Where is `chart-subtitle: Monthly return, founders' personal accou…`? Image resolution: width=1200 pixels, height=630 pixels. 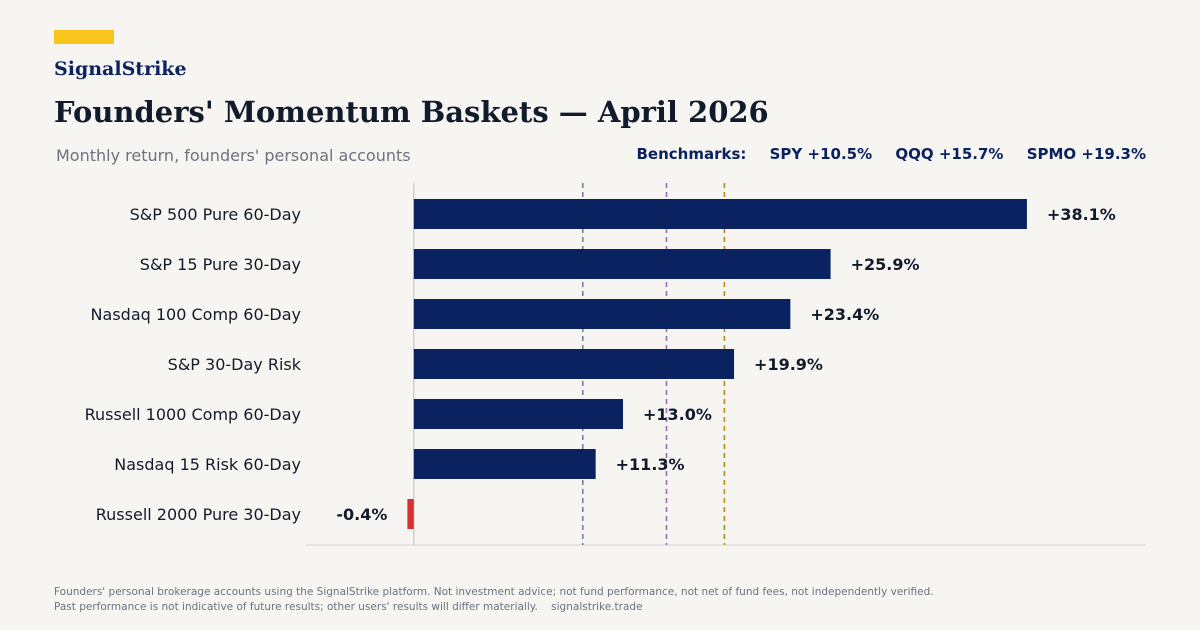
chart-subtitle: Monthly return, founders' personal accou… is located at coordinates (233, 155).